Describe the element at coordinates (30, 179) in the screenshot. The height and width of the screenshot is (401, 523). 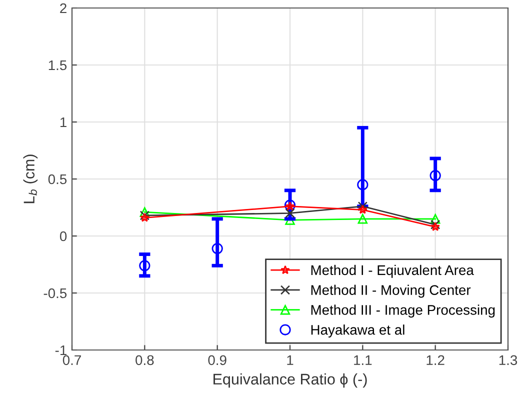
I see `y-axis-title: L$_{b}$ (cm)` at that location.